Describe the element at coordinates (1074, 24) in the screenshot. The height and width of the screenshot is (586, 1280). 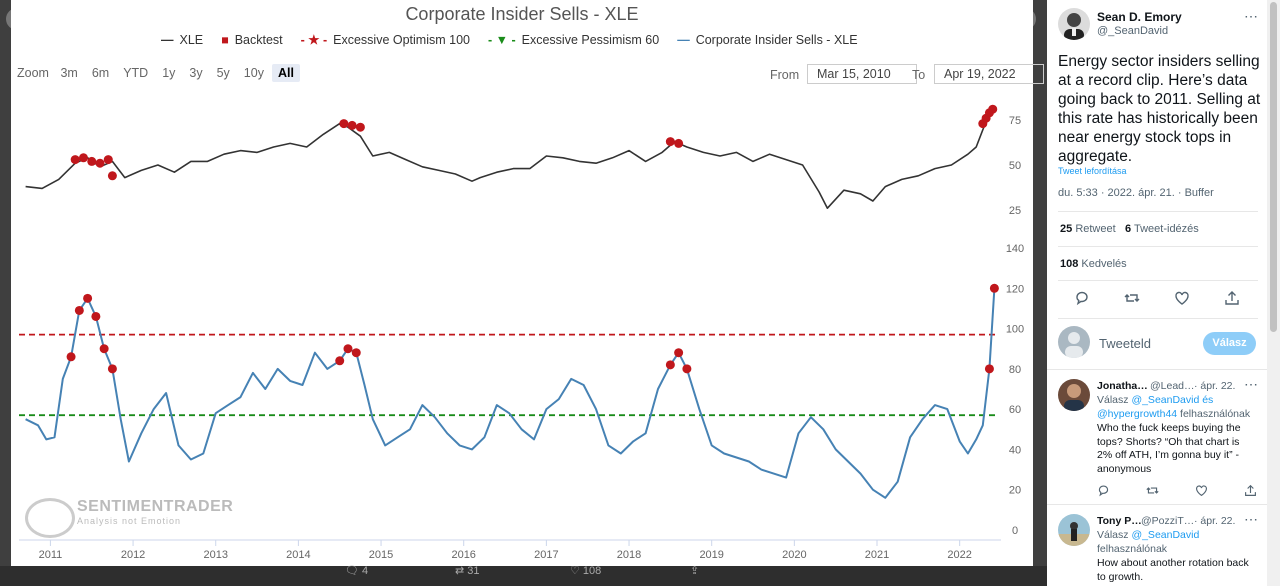
I see `author-avatar` at that location.